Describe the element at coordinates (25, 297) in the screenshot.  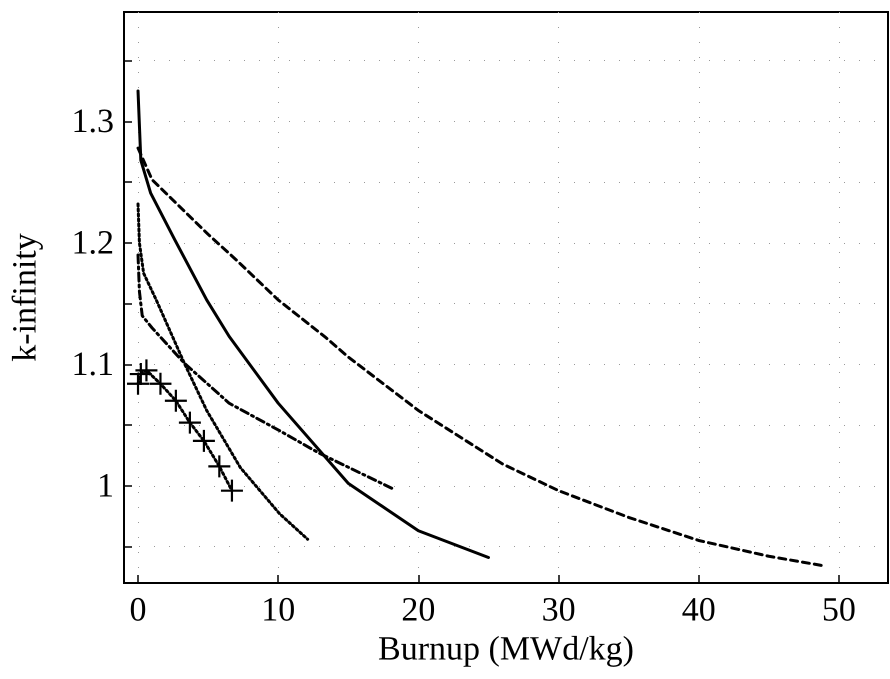
I see `y-axis-title: k-infinity` at that location.